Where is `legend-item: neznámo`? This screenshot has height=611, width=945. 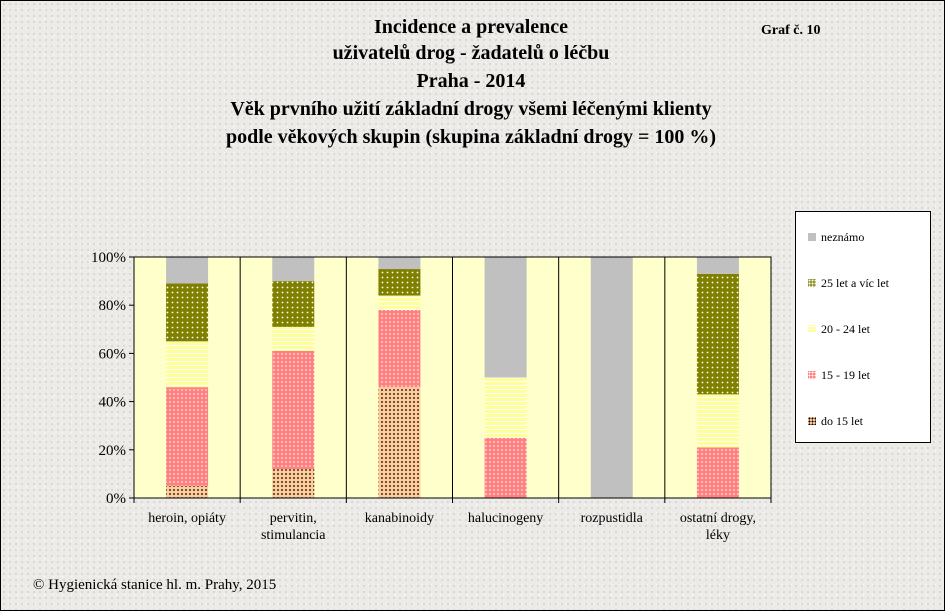 legend-item: neznámo is located at coordinates (836, 237).